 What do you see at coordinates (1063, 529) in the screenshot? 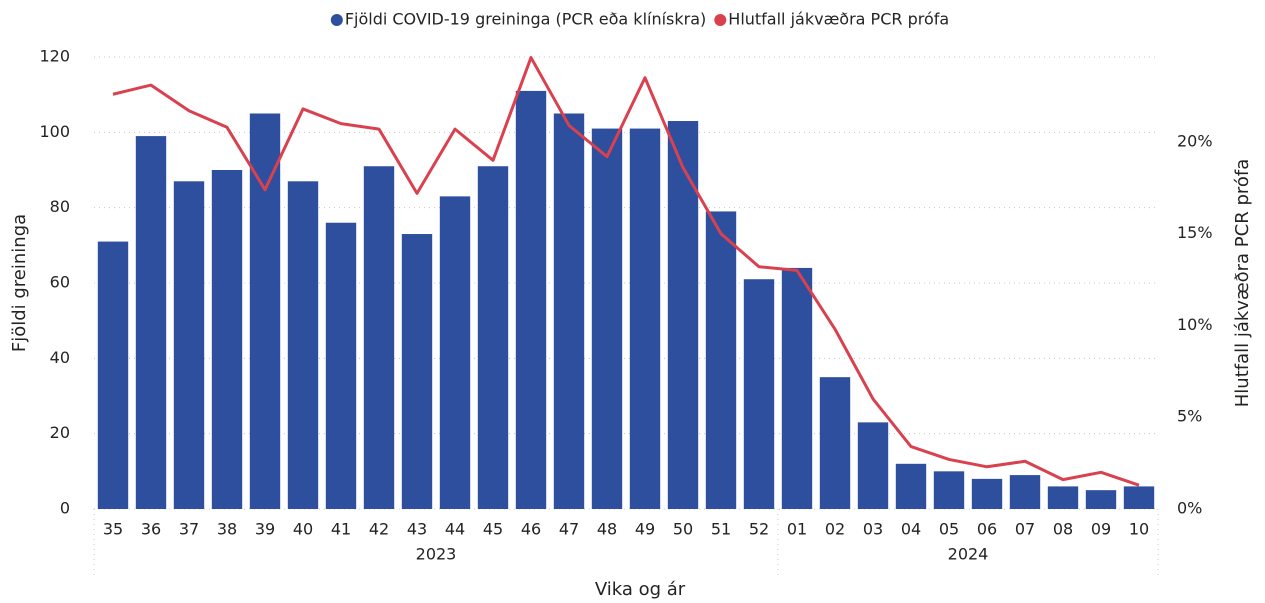
I see `x-tick-label: 08` at bounding box center [1063, 529].